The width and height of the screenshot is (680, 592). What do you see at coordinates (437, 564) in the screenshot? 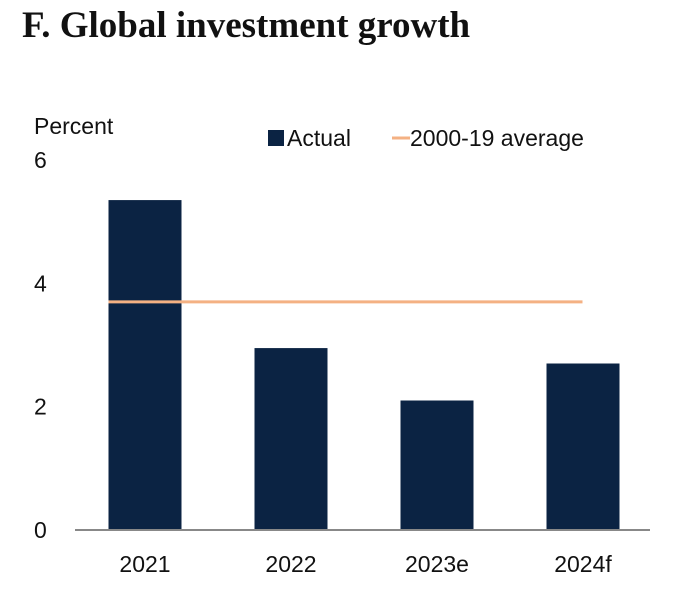
I see `x-tick-label: 2023e` at bounding box center [437, 564].